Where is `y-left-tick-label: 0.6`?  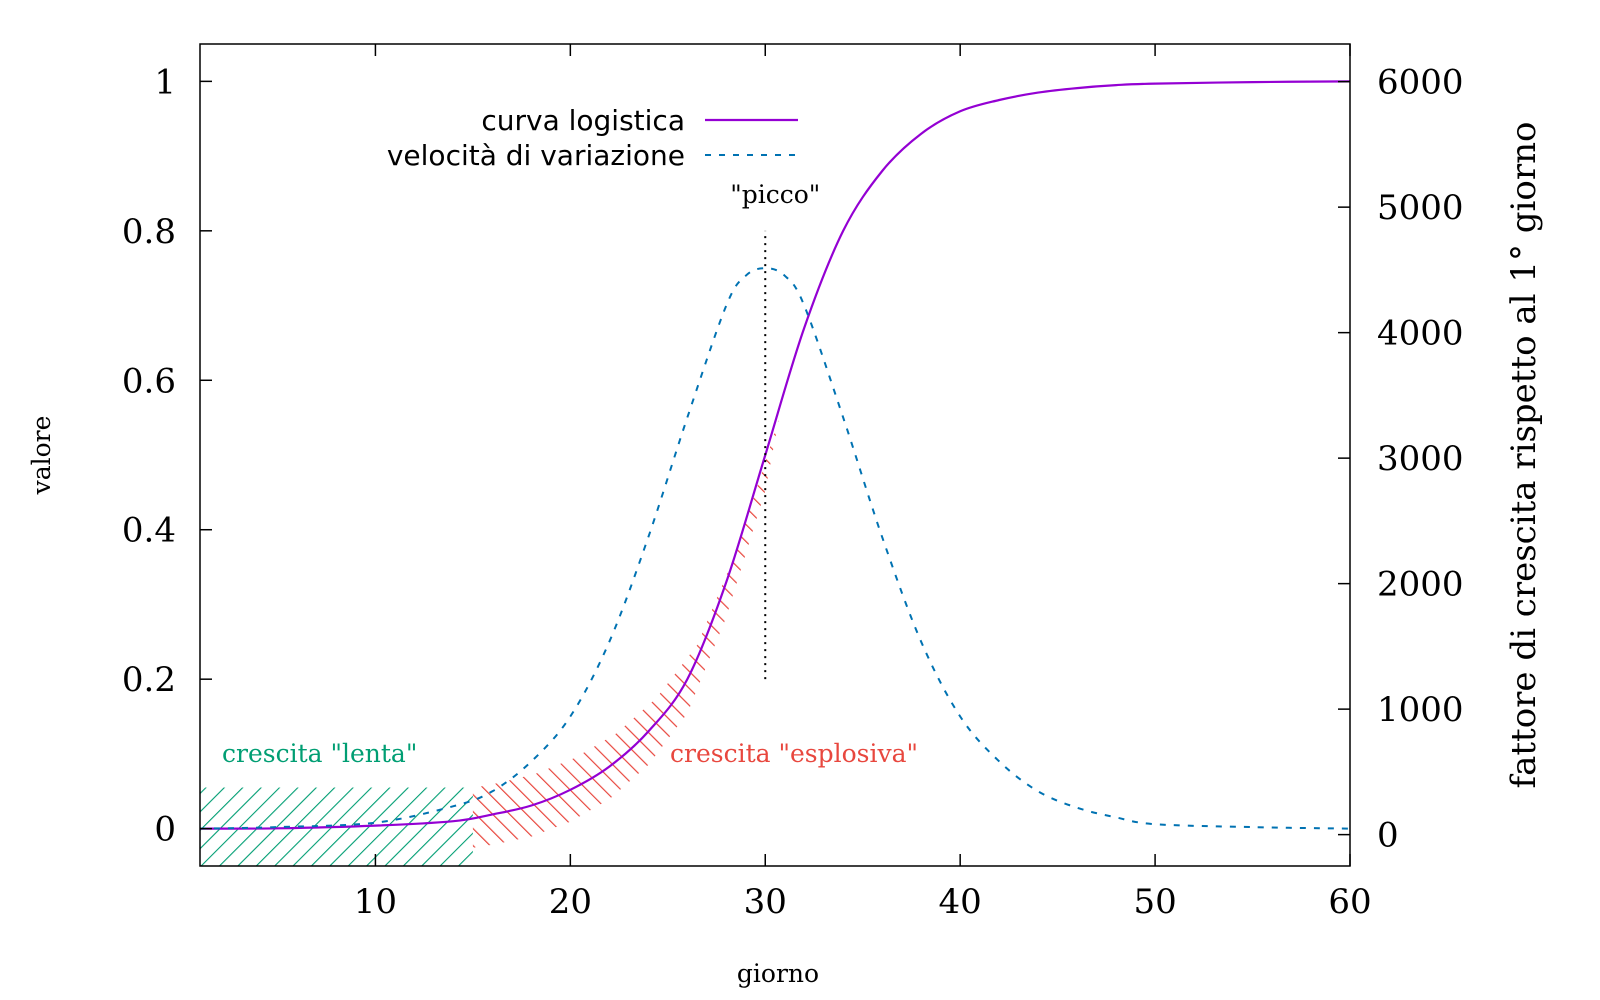
y-left-tick-label: 0.6 is located at coordinates (149, 381).